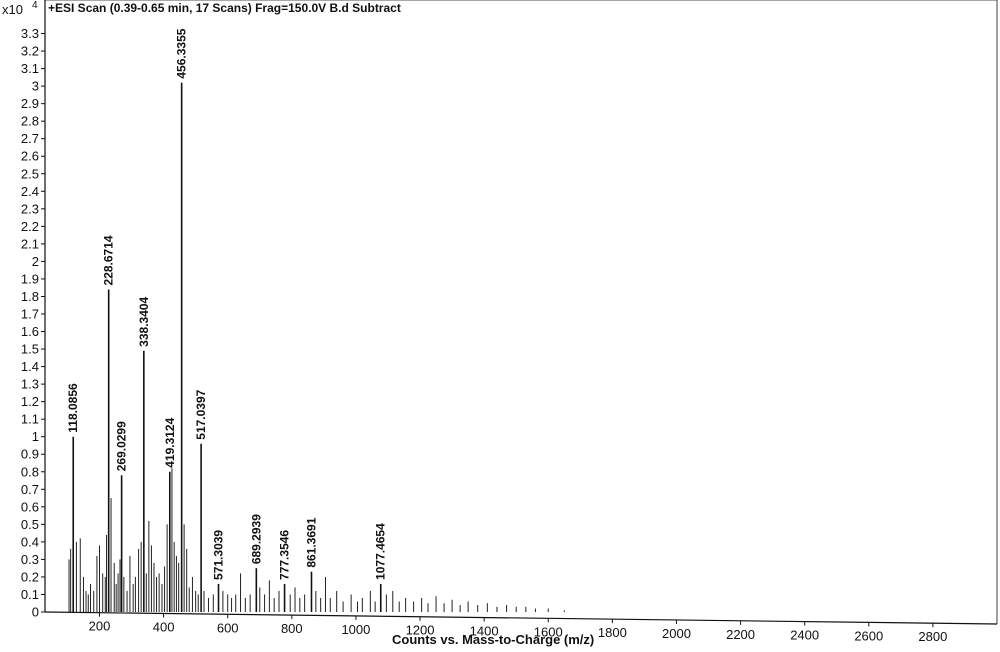 The height and width of the screenshot is (652, 1000). I want to click on y-tick-label: 2.9, so click(30, 103).